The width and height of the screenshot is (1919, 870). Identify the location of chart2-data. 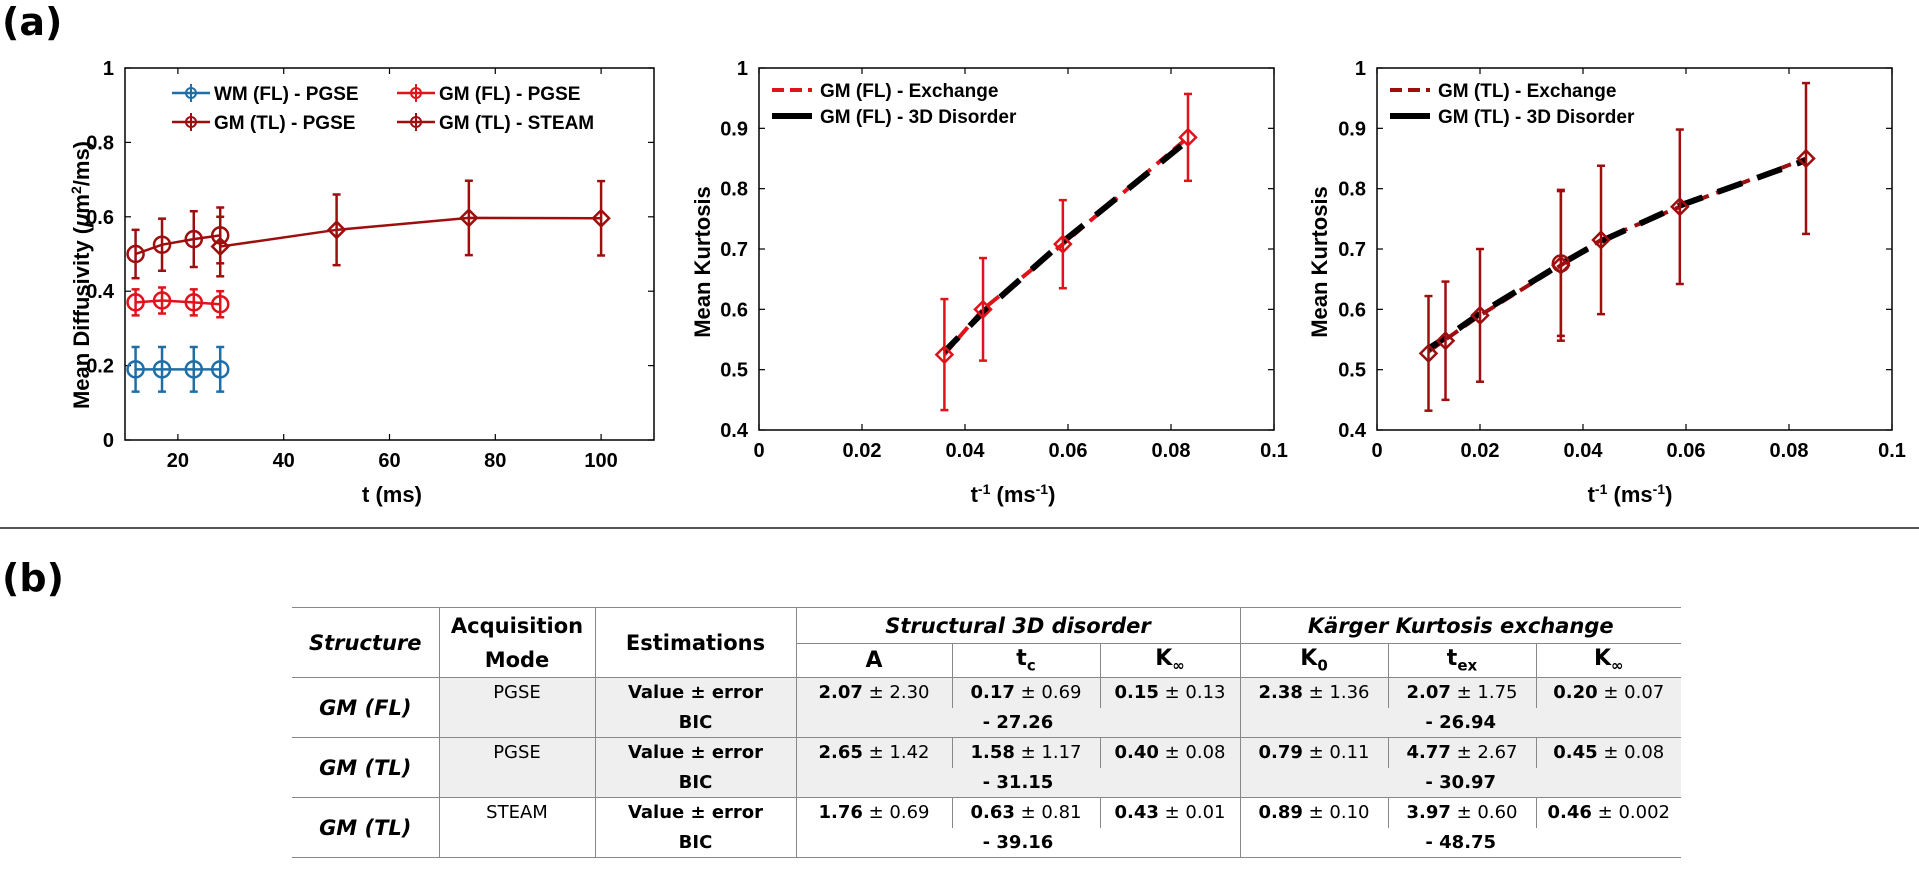
(1066, 252).